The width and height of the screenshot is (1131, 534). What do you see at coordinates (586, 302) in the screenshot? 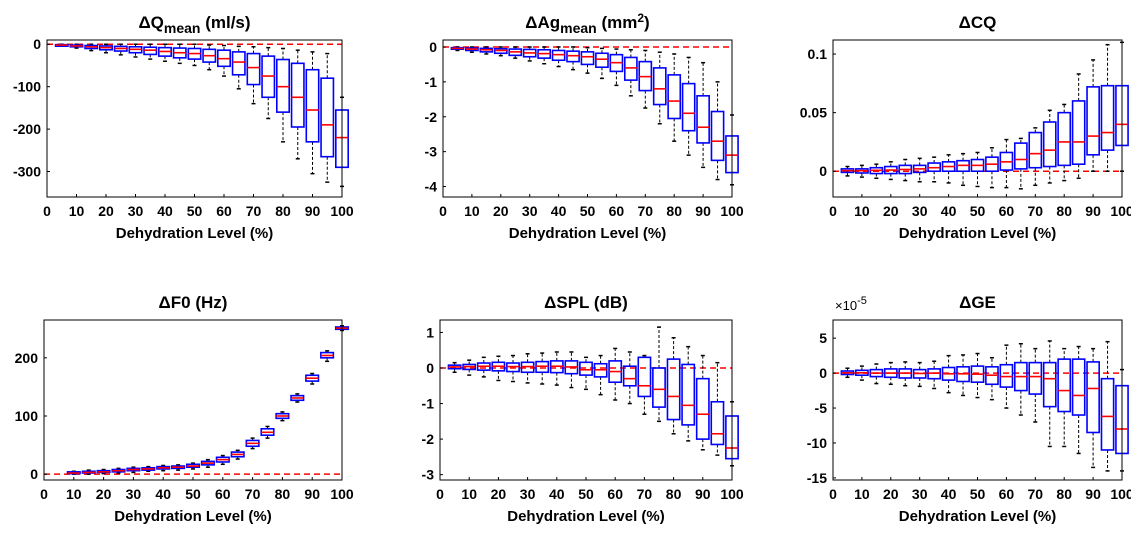
I see `chart-title: ΔSPL (dB)` at bounding box center [586, 302].